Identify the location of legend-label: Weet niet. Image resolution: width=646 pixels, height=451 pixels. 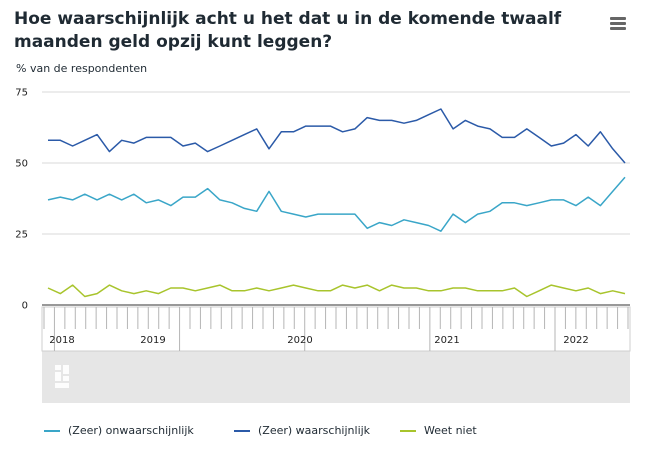
(450, 430).